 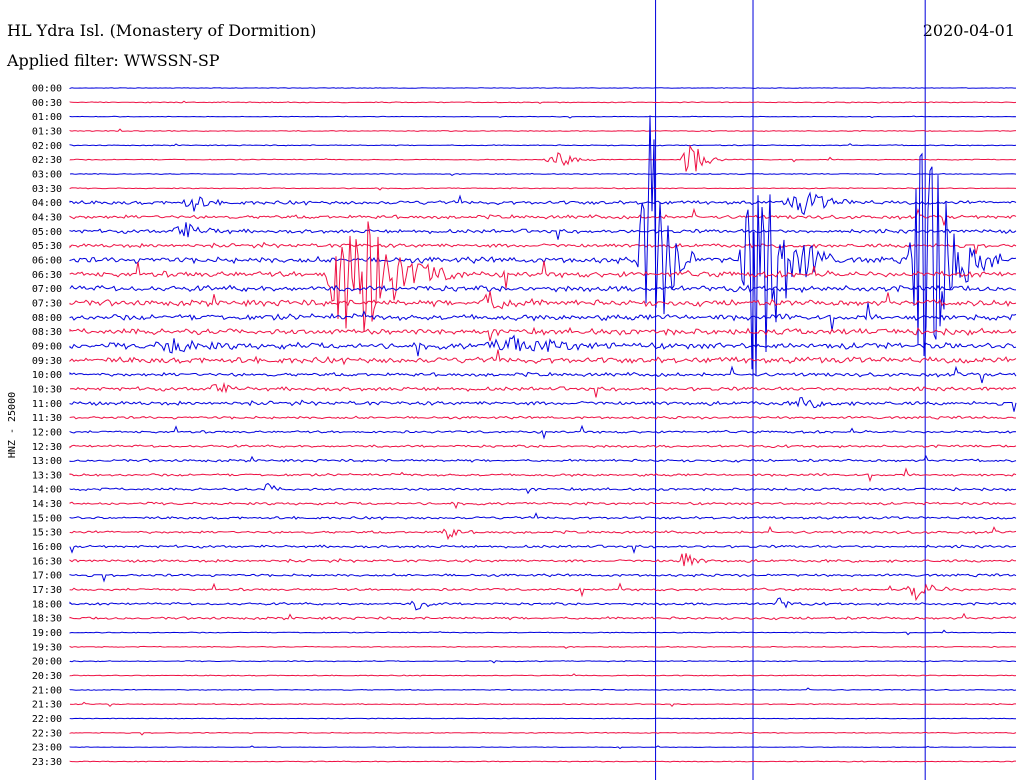 I want to click on plot-date: 2020-04-01, so click(x=968, y=30).